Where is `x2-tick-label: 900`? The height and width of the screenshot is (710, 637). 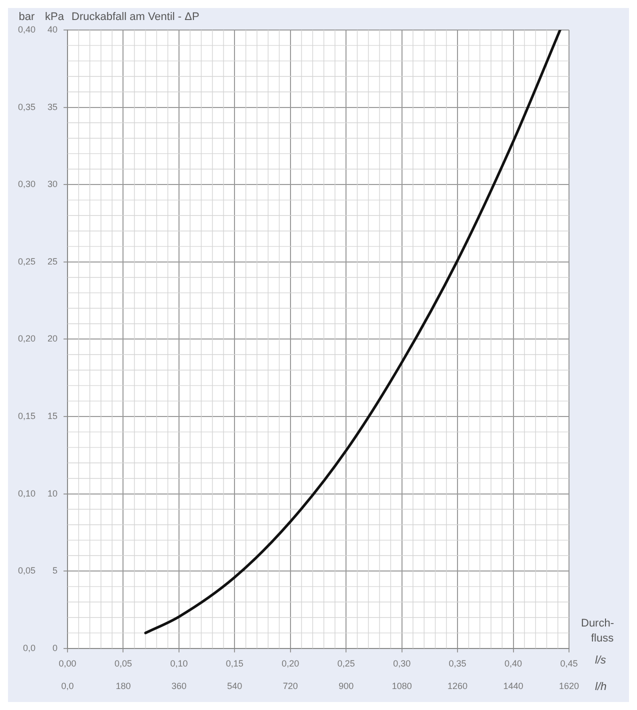
x2-tick-label: 900 is located at coordinates (346, 686).